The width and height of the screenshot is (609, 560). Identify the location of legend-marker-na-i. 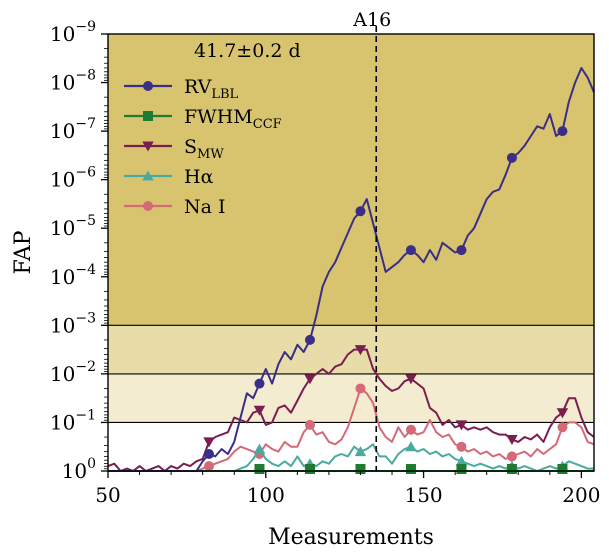
(148, 206).